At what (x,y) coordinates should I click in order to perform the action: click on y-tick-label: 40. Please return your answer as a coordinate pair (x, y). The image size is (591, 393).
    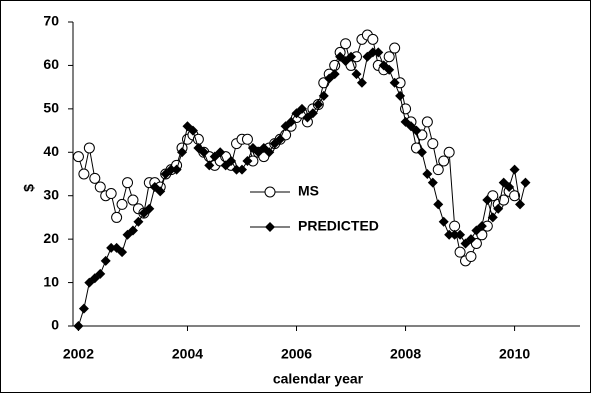
    Looking at the image, I should click on (51, 151).